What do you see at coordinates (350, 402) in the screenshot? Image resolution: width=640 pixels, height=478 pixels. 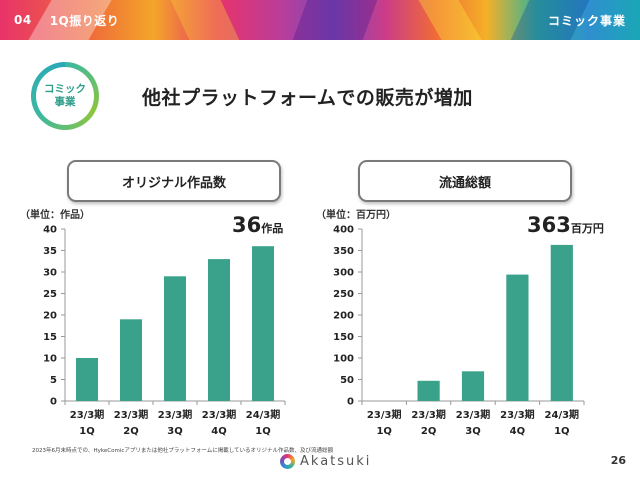 I see `right-chart-y-tick-label: 0` at bounding box center [350, 402].